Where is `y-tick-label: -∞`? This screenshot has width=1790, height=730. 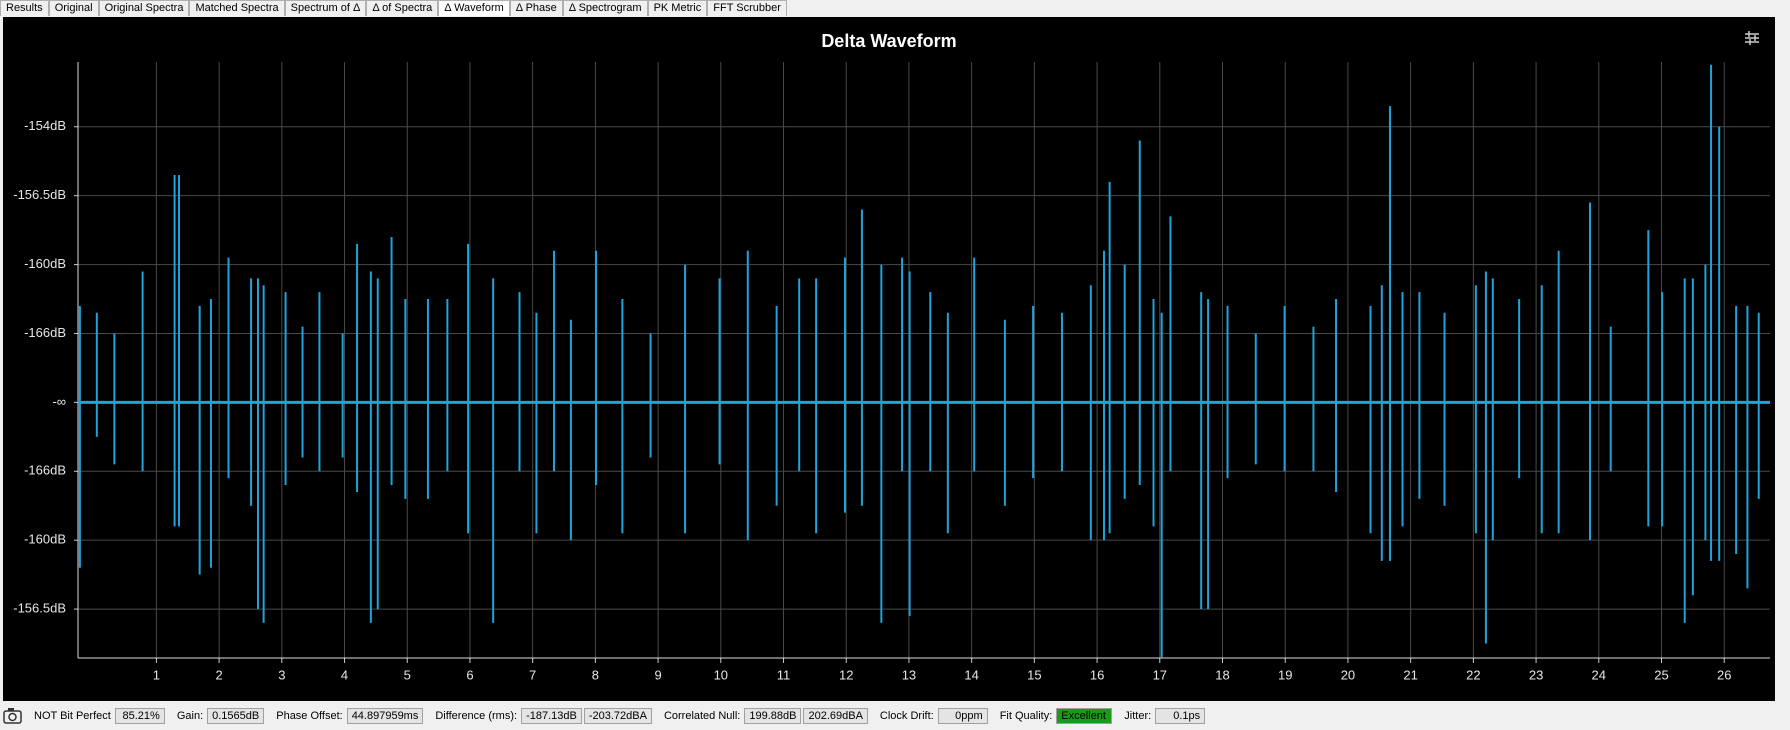
y-tick-label: -∞ is located at coordinates (59, 401).